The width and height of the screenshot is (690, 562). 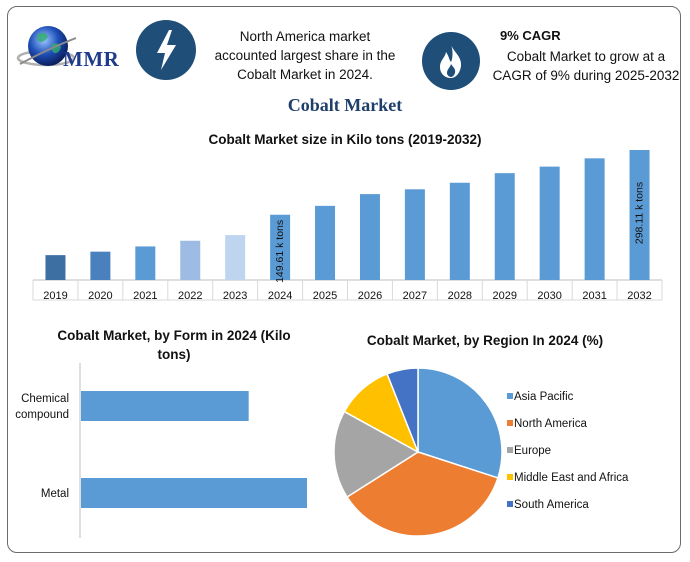 I want to click on stat1-line-1: North America market, so click(x=305, y=36).